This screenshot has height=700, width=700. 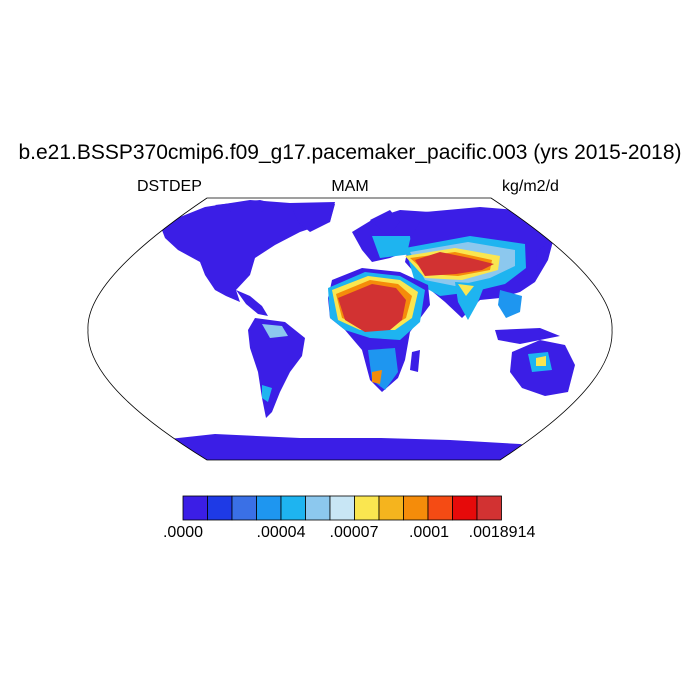 I want to click on arctic-islands, so click(x=247, y=206).